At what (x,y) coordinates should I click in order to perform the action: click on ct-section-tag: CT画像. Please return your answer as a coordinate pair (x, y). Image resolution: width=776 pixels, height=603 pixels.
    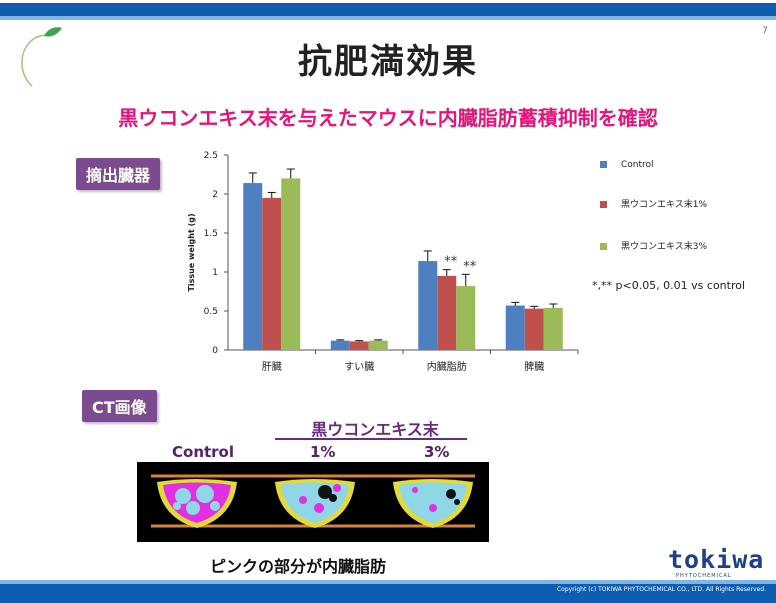
    Looking at the image, I should click on (119, 406).